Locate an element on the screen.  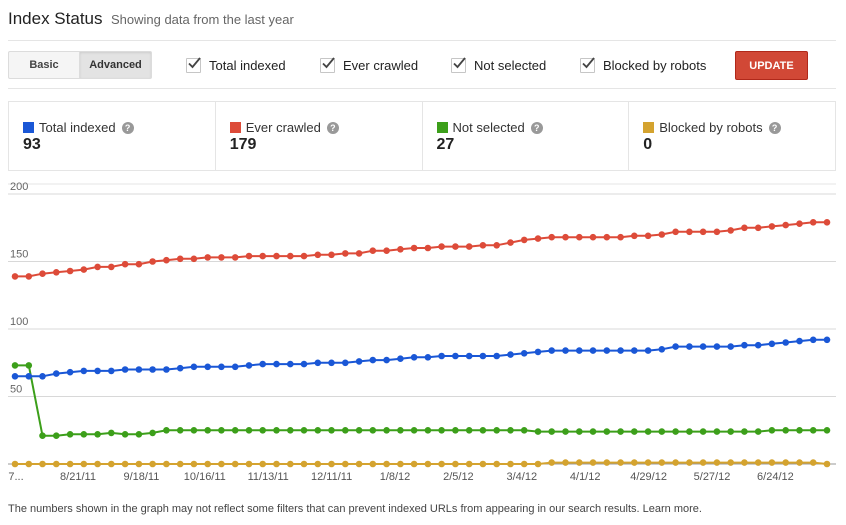
filter-label: Blocked by robots is located at coordinates (655, 65).